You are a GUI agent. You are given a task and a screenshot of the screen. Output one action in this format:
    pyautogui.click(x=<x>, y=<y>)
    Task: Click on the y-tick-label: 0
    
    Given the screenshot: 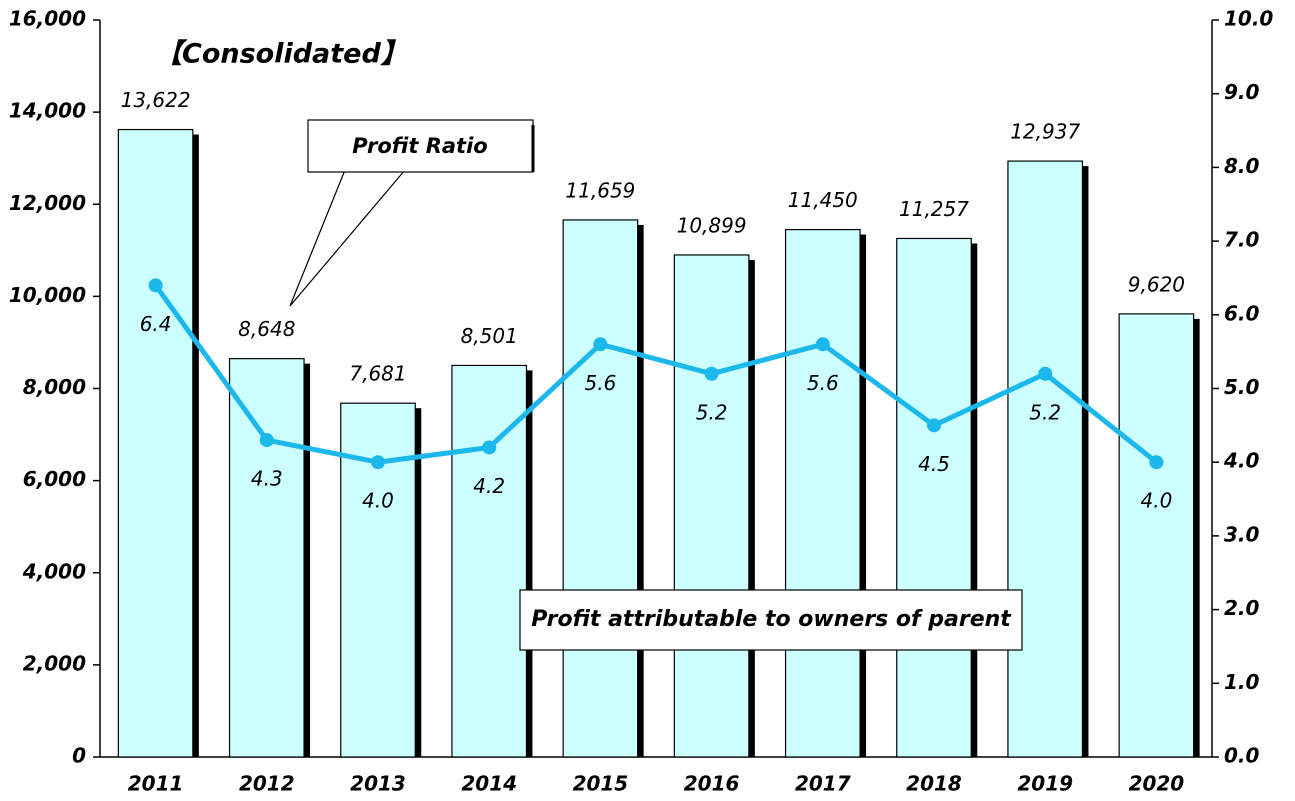 What is the action you would take?
    pyautogui.click(x=79, y=756)
    